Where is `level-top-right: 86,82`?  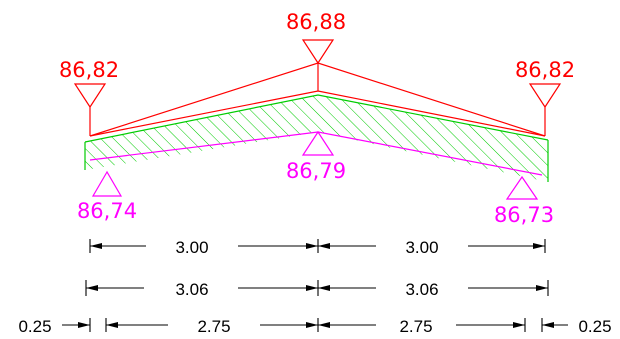
level-top-right: 86,82 is located at coordinates (545, 70).